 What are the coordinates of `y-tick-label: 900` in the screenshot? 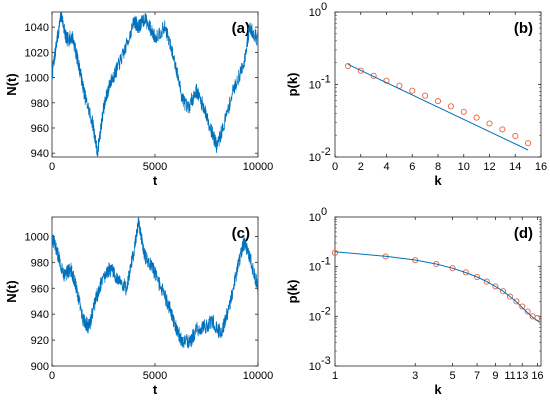 It's located at (40, 367).